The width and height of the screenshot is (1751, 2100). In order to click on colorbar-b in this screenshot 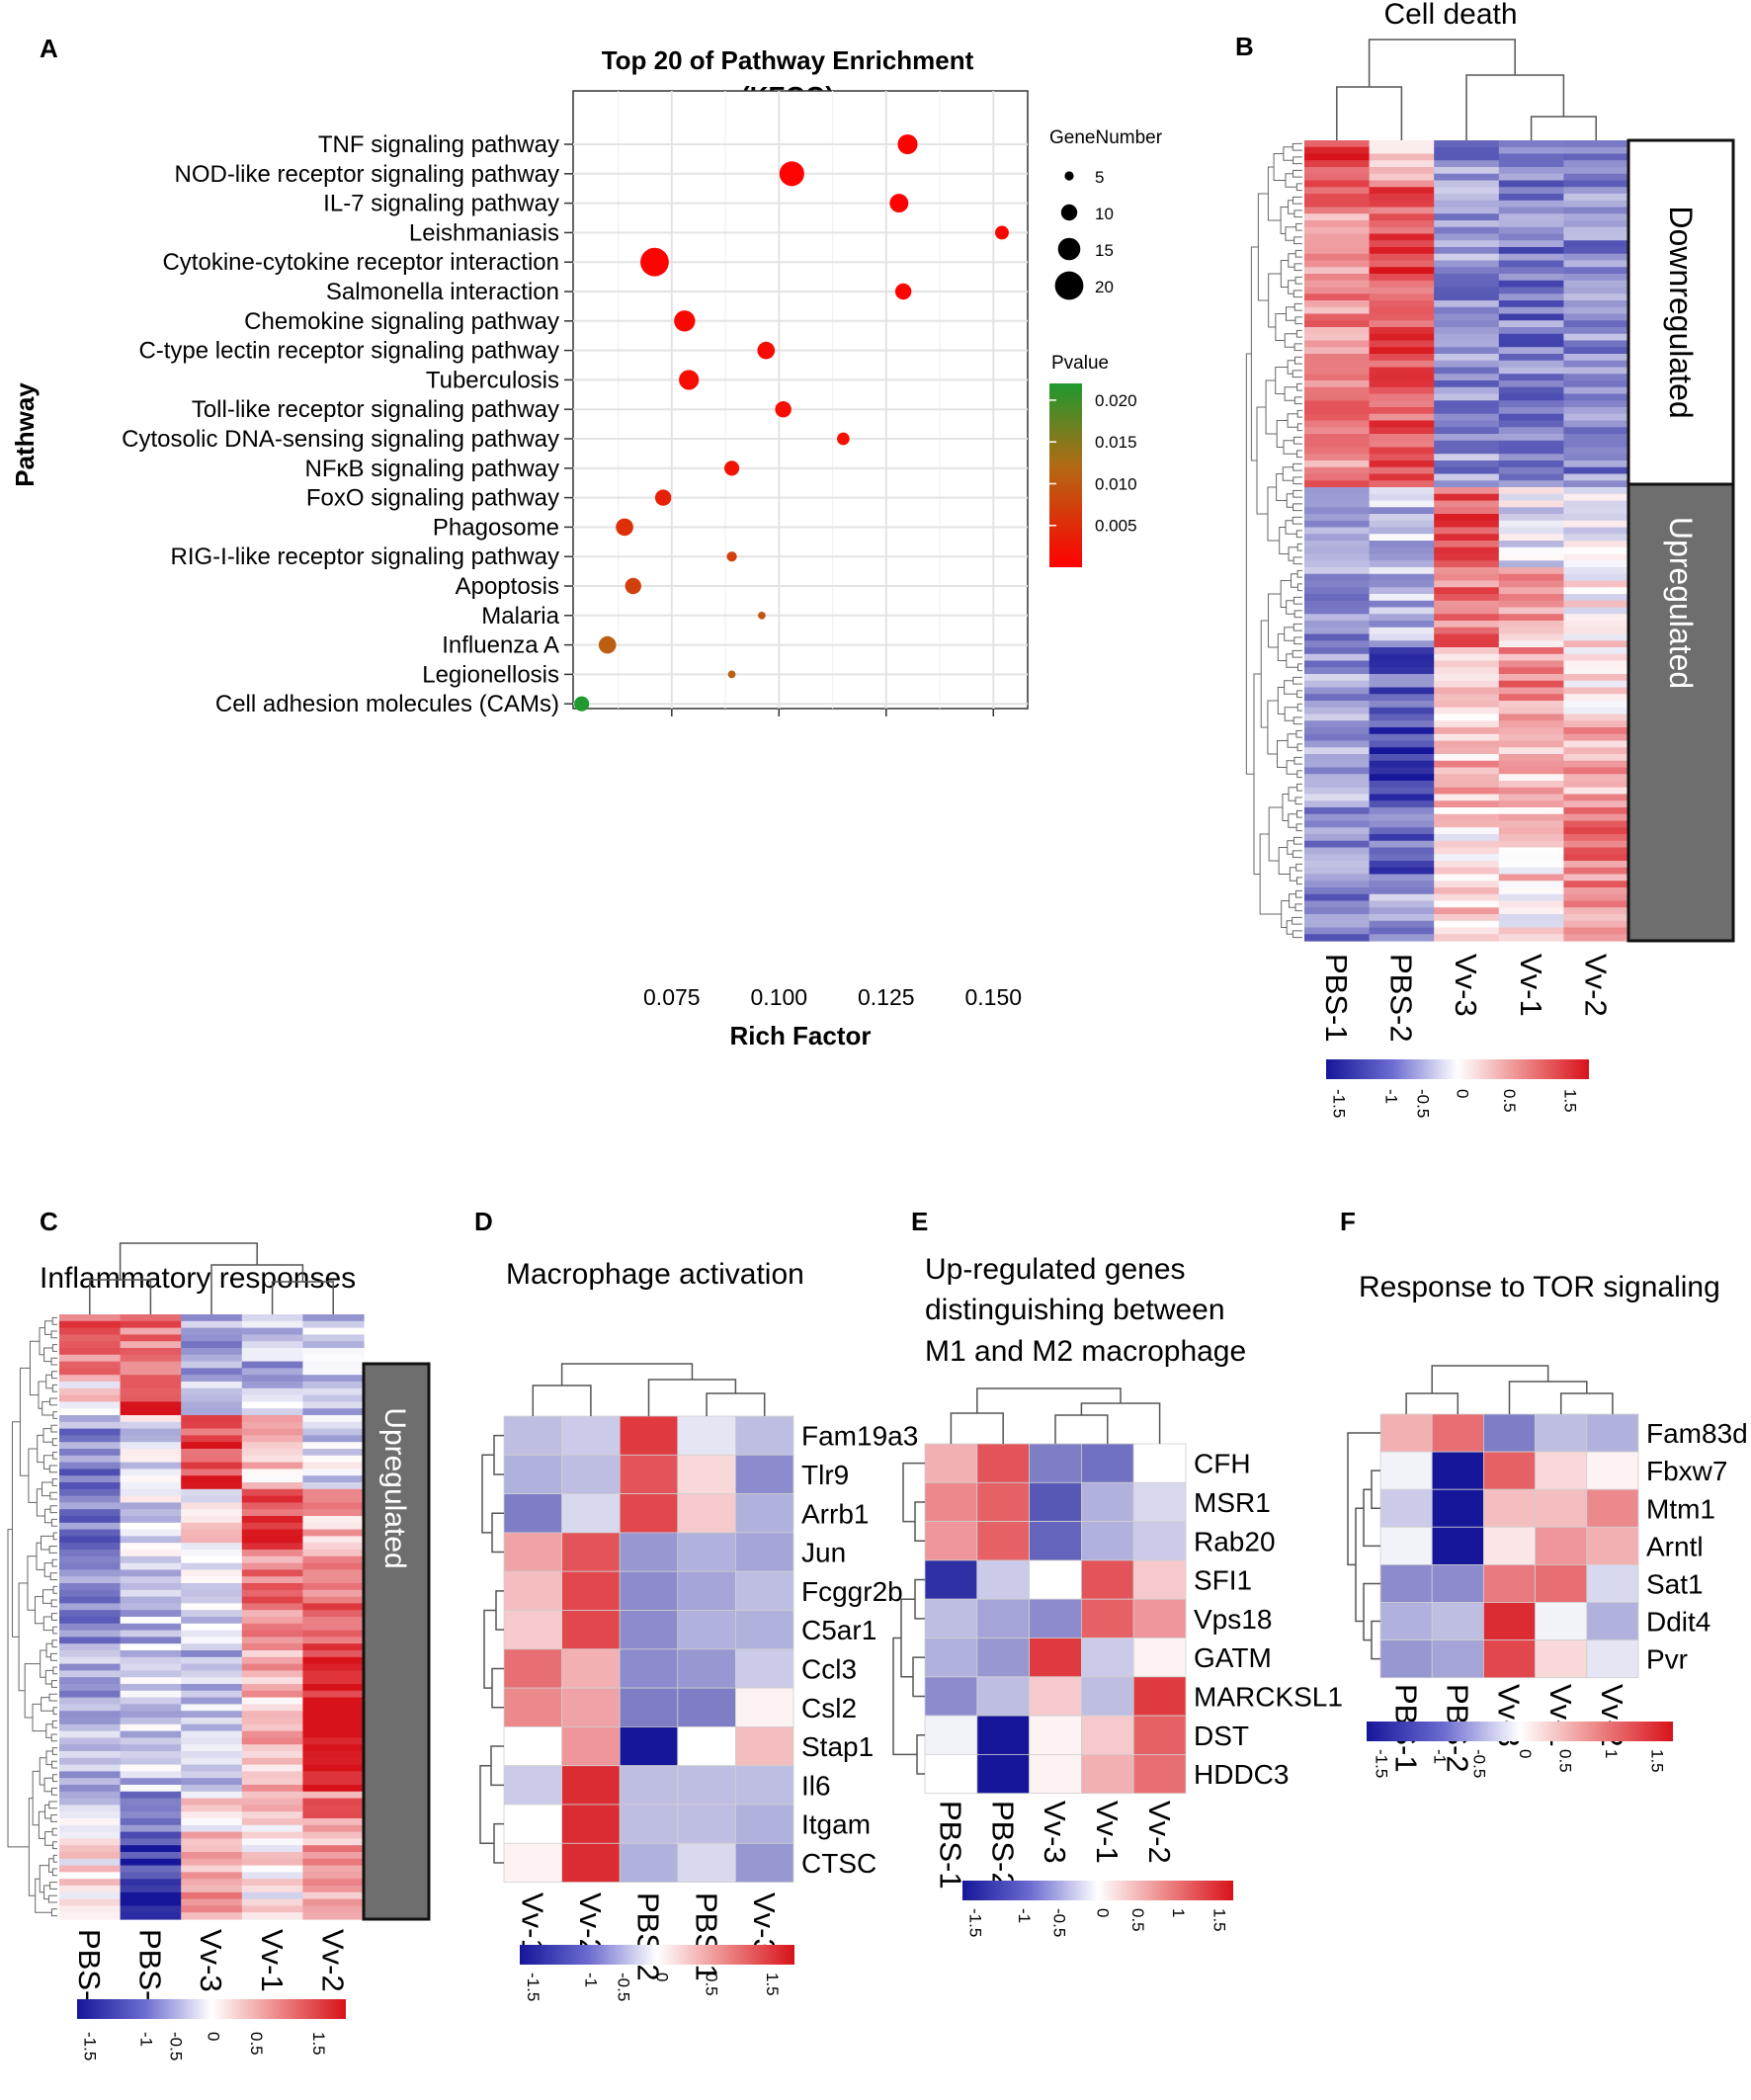, I will do `click(1457, 1069)`.